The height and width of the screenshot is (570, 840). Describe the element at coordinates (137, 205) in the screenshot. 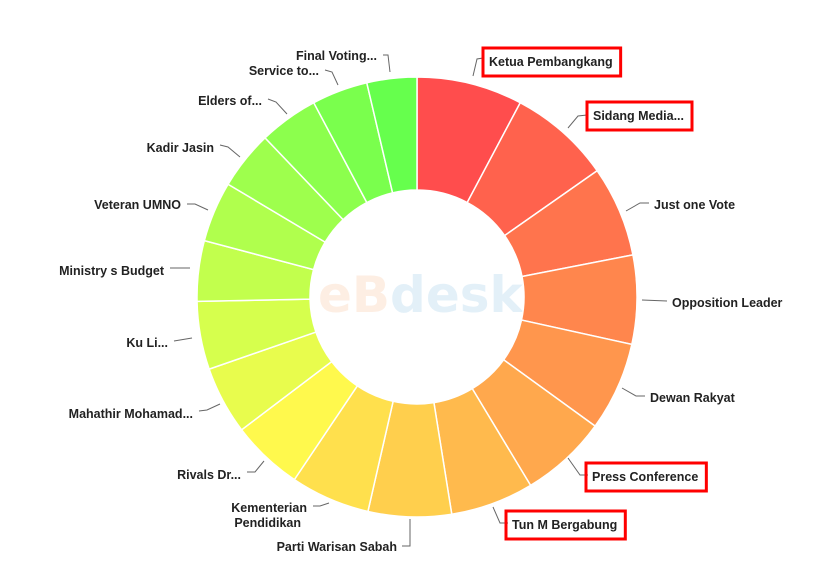

I see `label-text: Veteran UMNO` at that location.